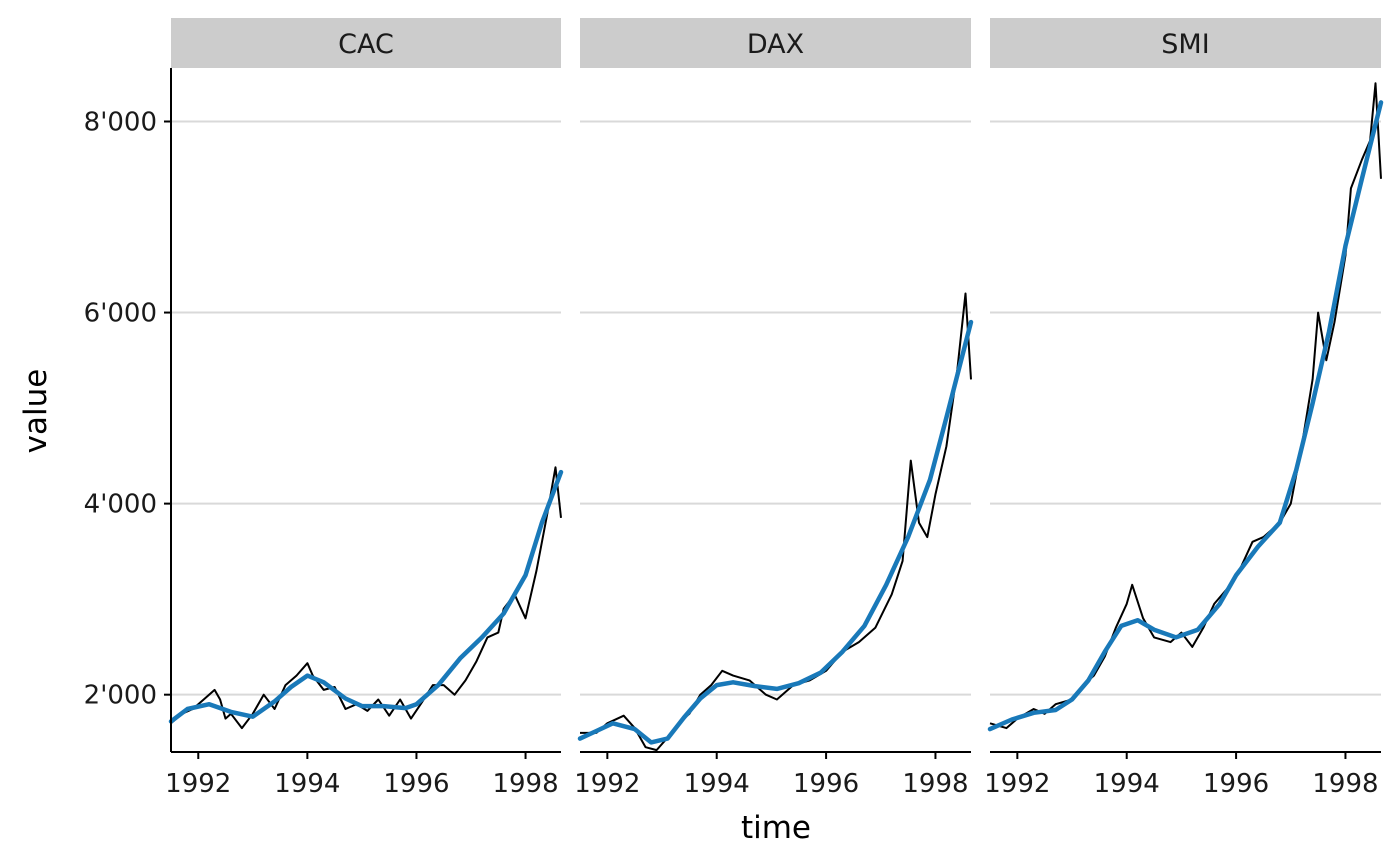  I want to click on y-tick-label: 2'000, so click(120, 696).